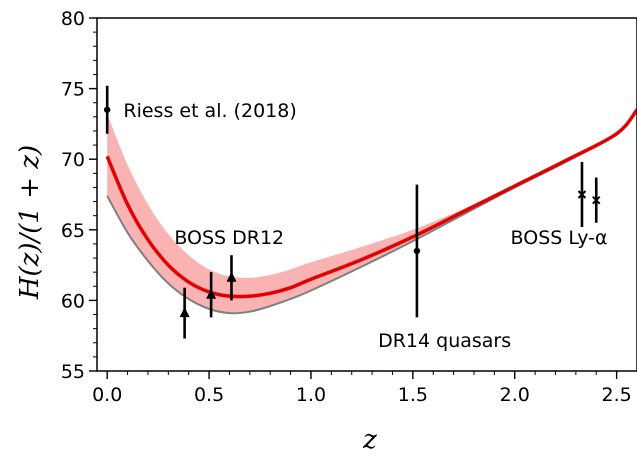 This screenshot has width=637, height=454. What do you see at coordinates (209, 395) in the screenshot?
I see `x-tick-label: 0.5` at bounding box center [209, 395].